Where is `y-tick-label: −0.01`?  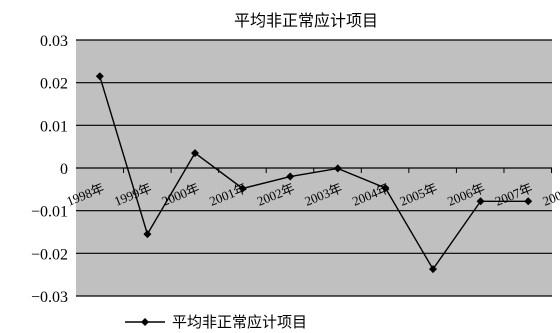 y-tick-label: −0.01 is located at coordinates (49, 212).